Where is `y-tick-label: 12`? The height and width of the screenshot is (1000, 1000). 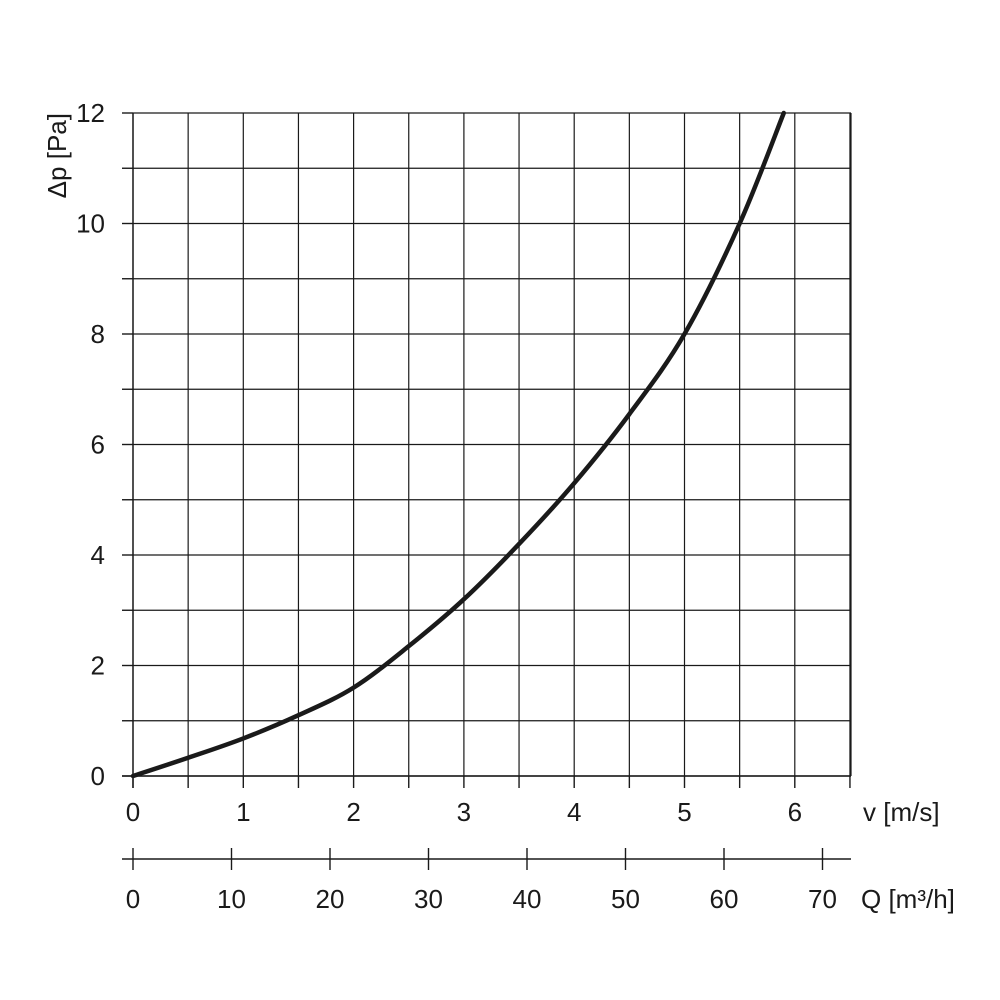 y-tick-label: 12 is located at coordinates (90, 113).